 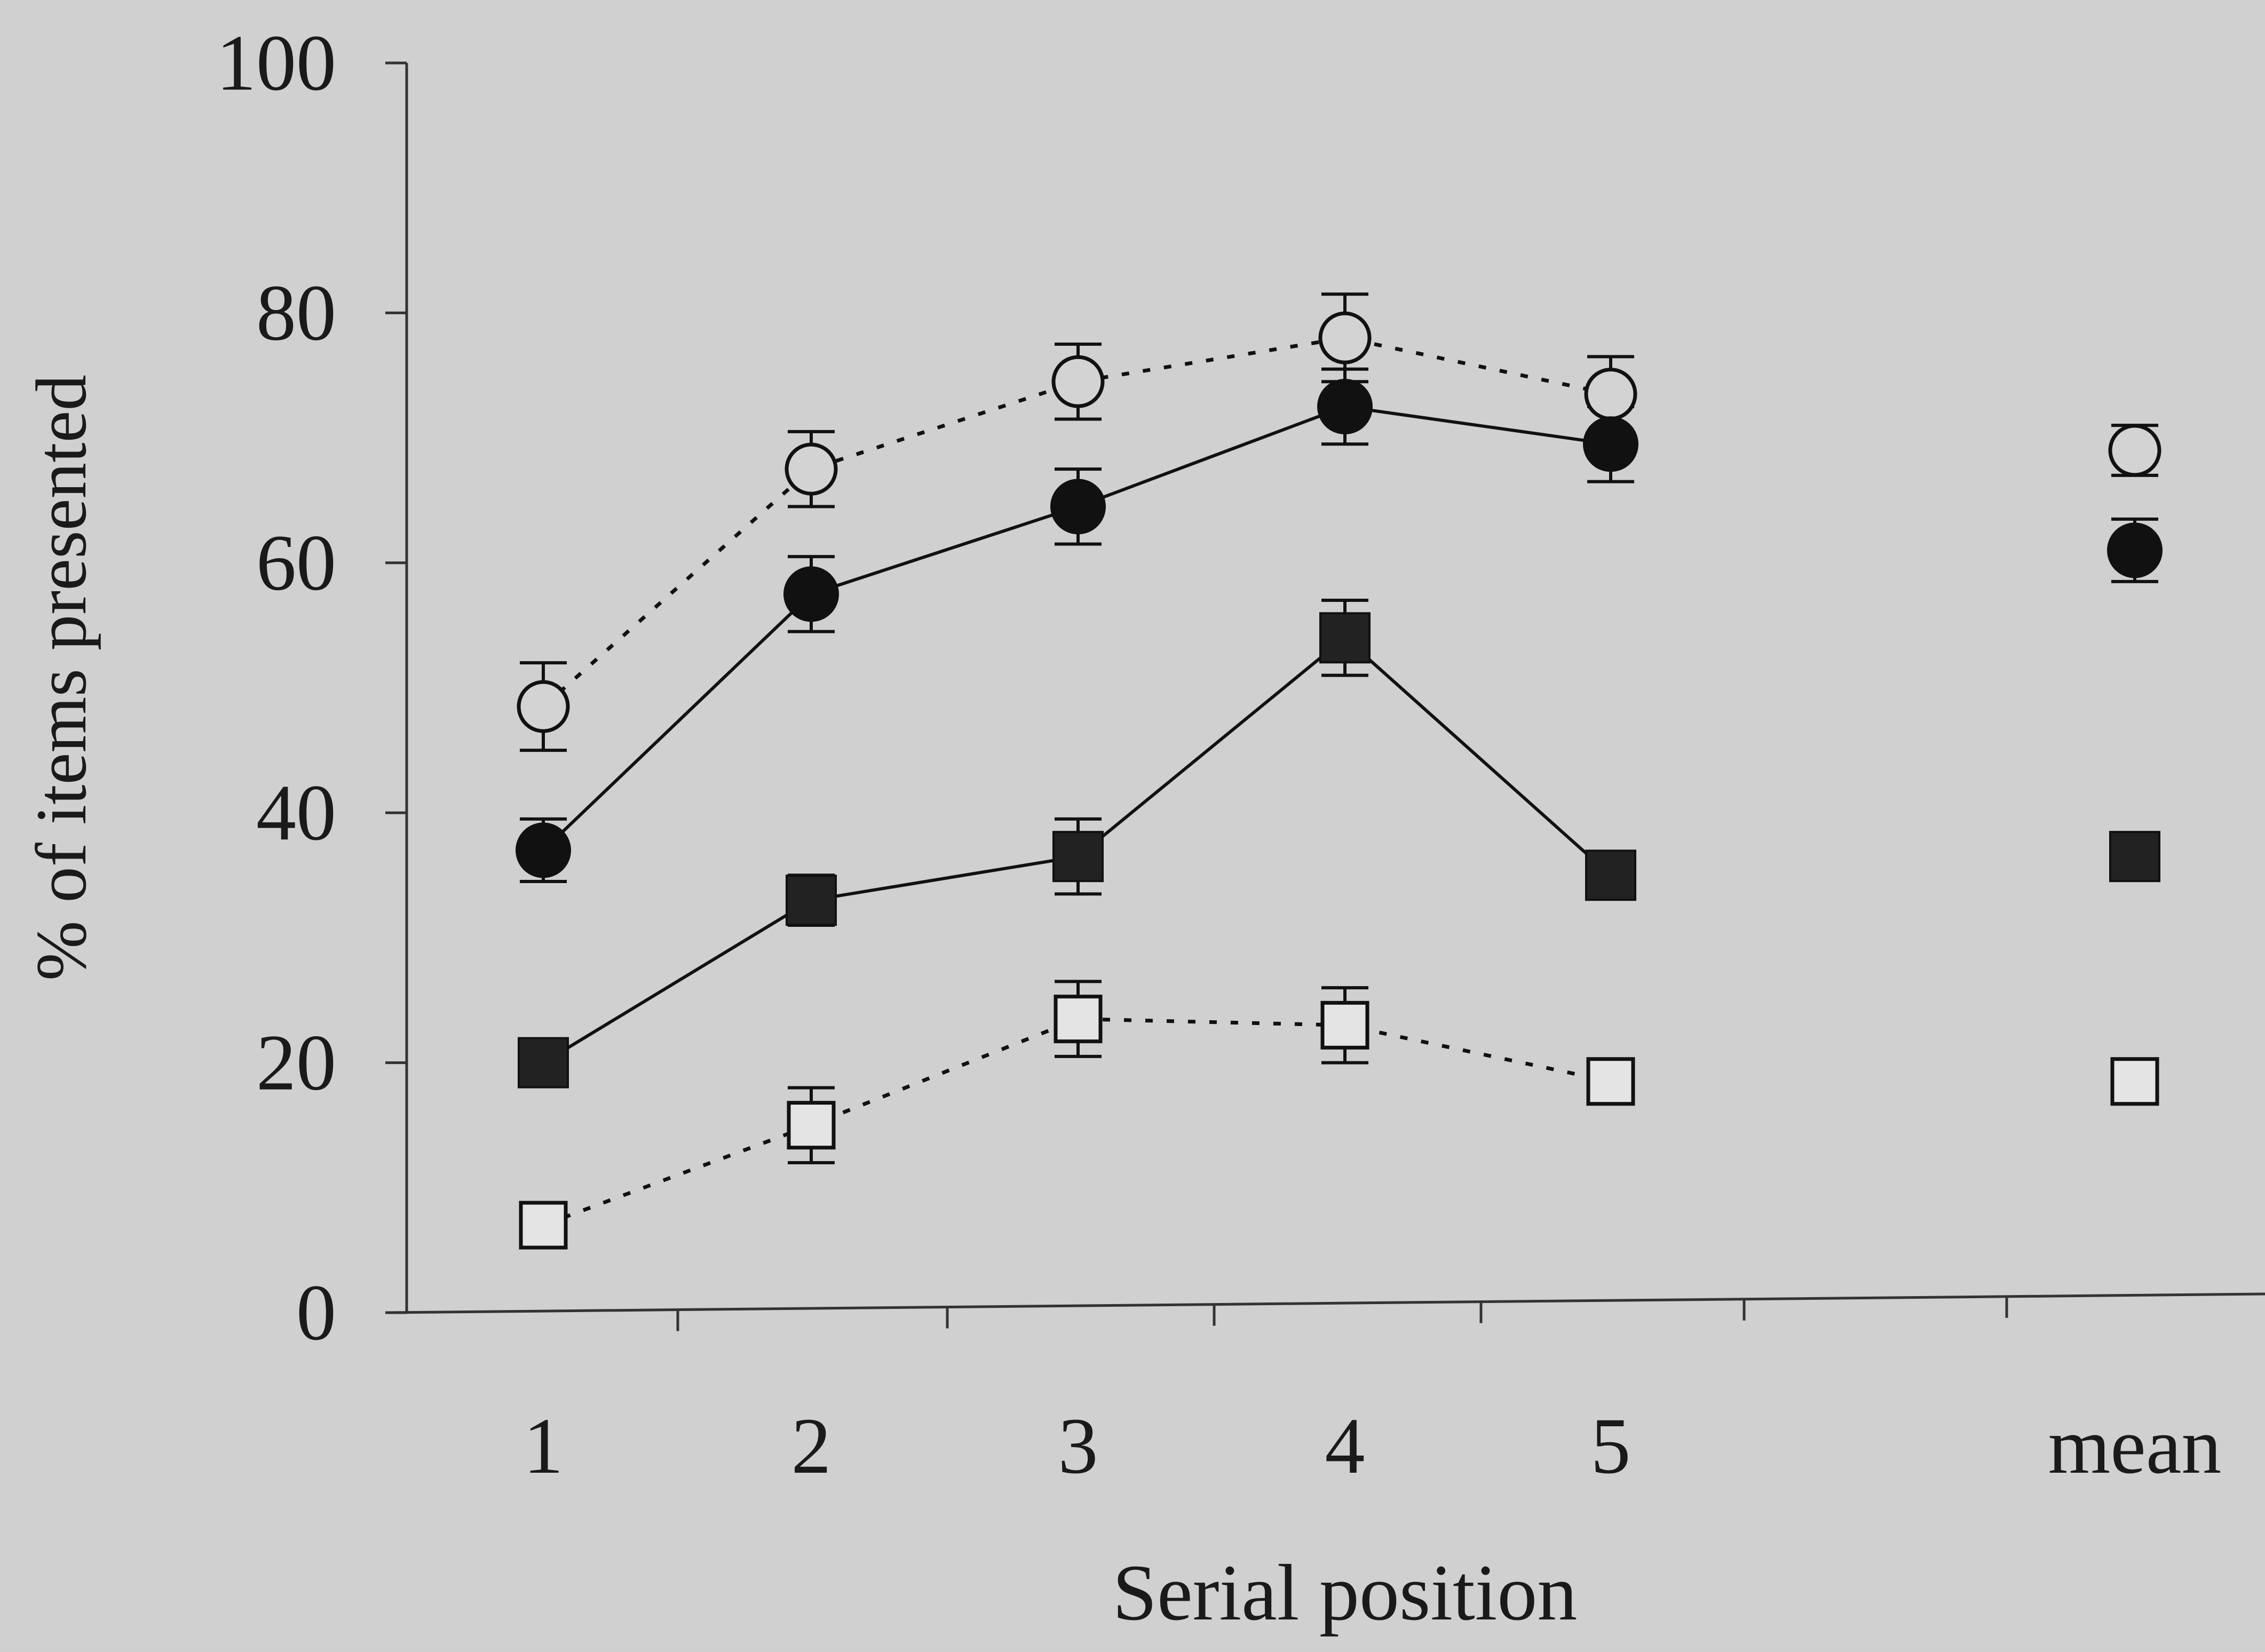 I want to click on x-tick-label-1: 1, so click(x=544, y=1446).